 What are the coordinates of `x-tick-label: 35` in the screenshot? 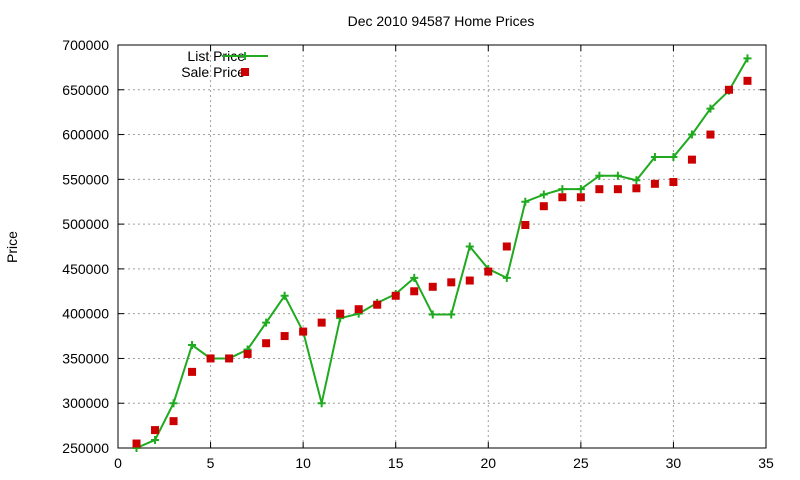 It's located at (766, 463).